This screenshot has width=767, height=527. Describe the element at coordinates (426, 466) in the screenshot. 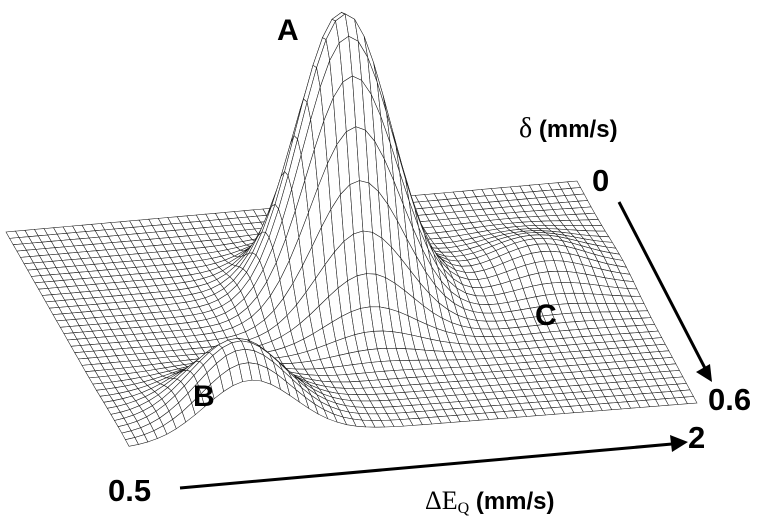

I see `deq-axis-arrow` at that location.